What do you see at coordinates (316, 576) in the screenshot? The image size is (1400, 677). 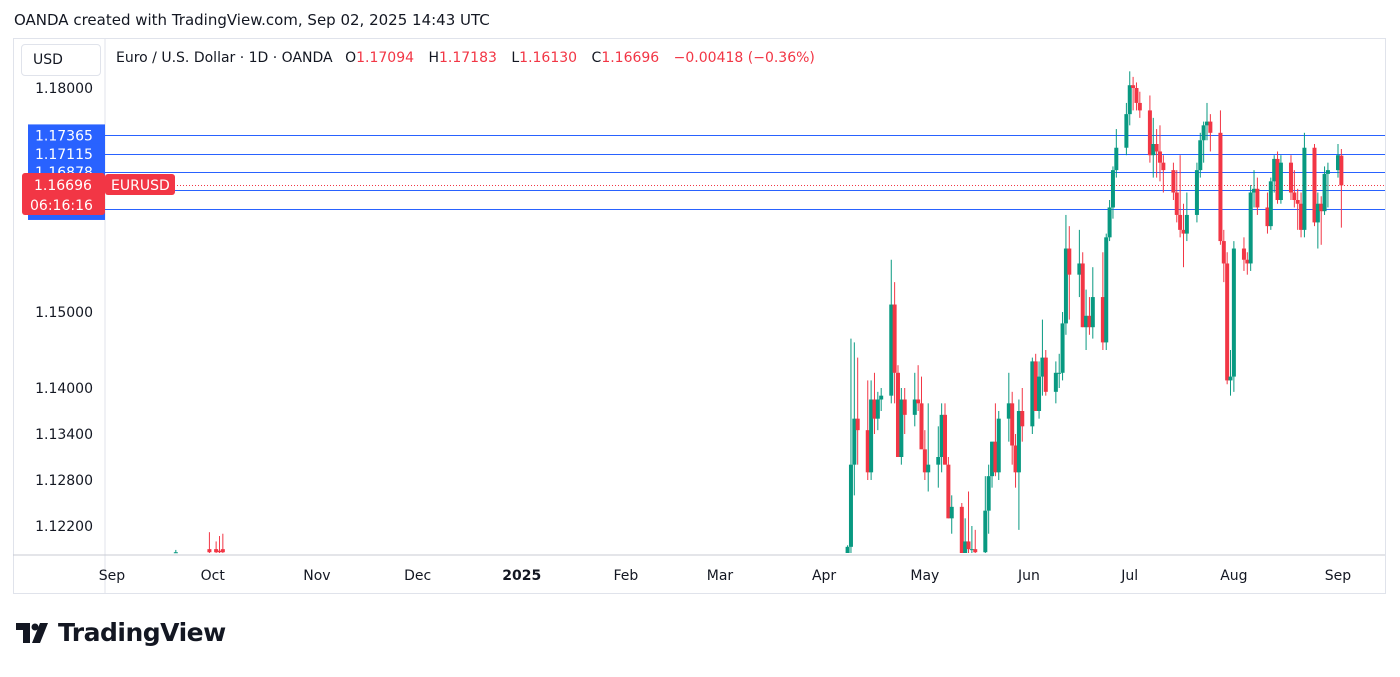 I see `x-tick-label-2: Nov` at bounding box center [316, 576].